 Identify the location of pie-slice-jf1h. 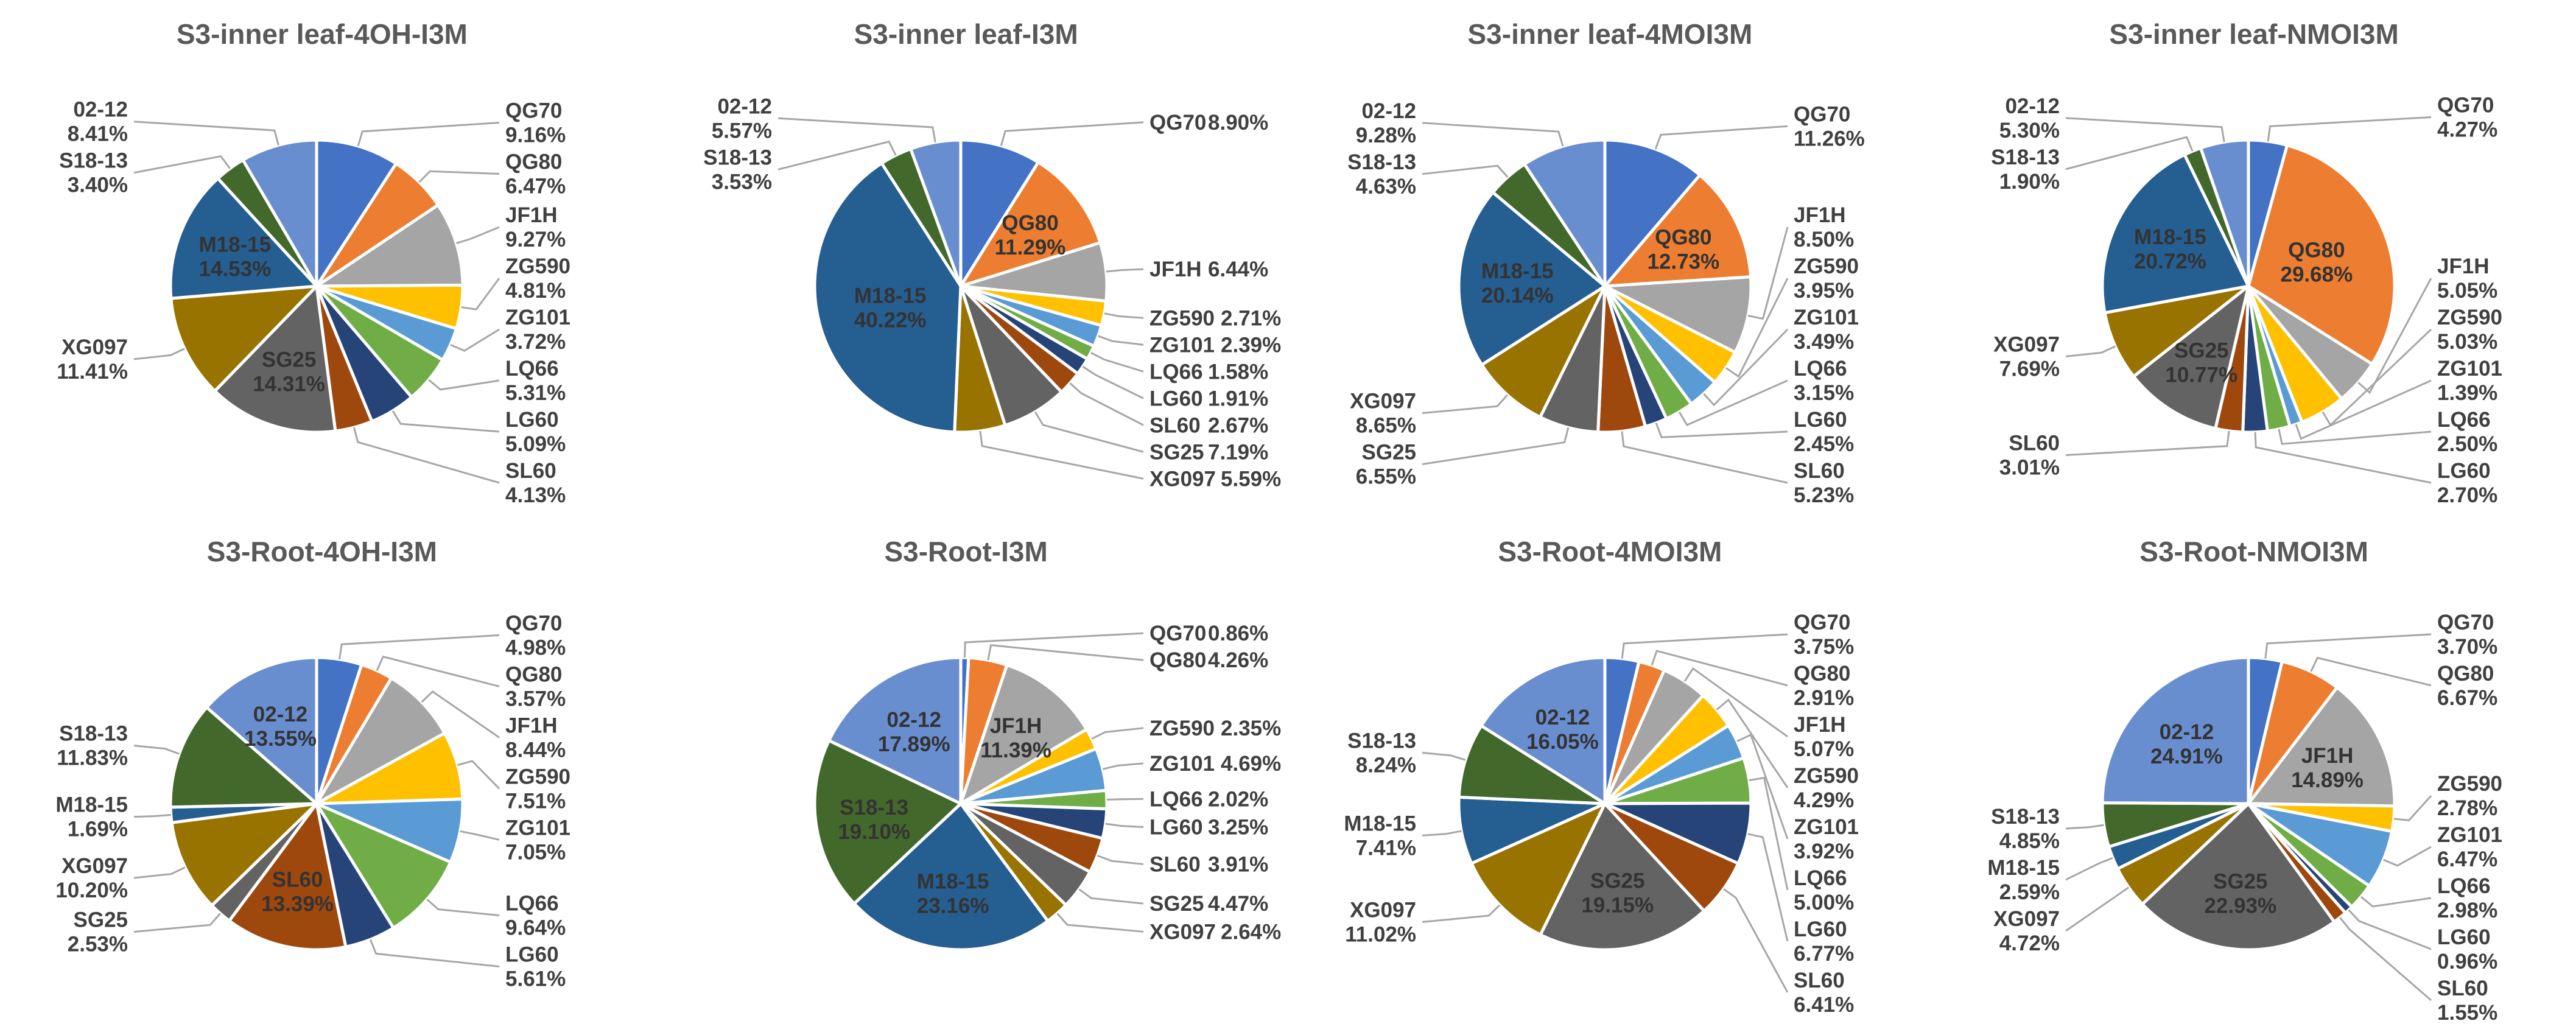
(2320, 746).